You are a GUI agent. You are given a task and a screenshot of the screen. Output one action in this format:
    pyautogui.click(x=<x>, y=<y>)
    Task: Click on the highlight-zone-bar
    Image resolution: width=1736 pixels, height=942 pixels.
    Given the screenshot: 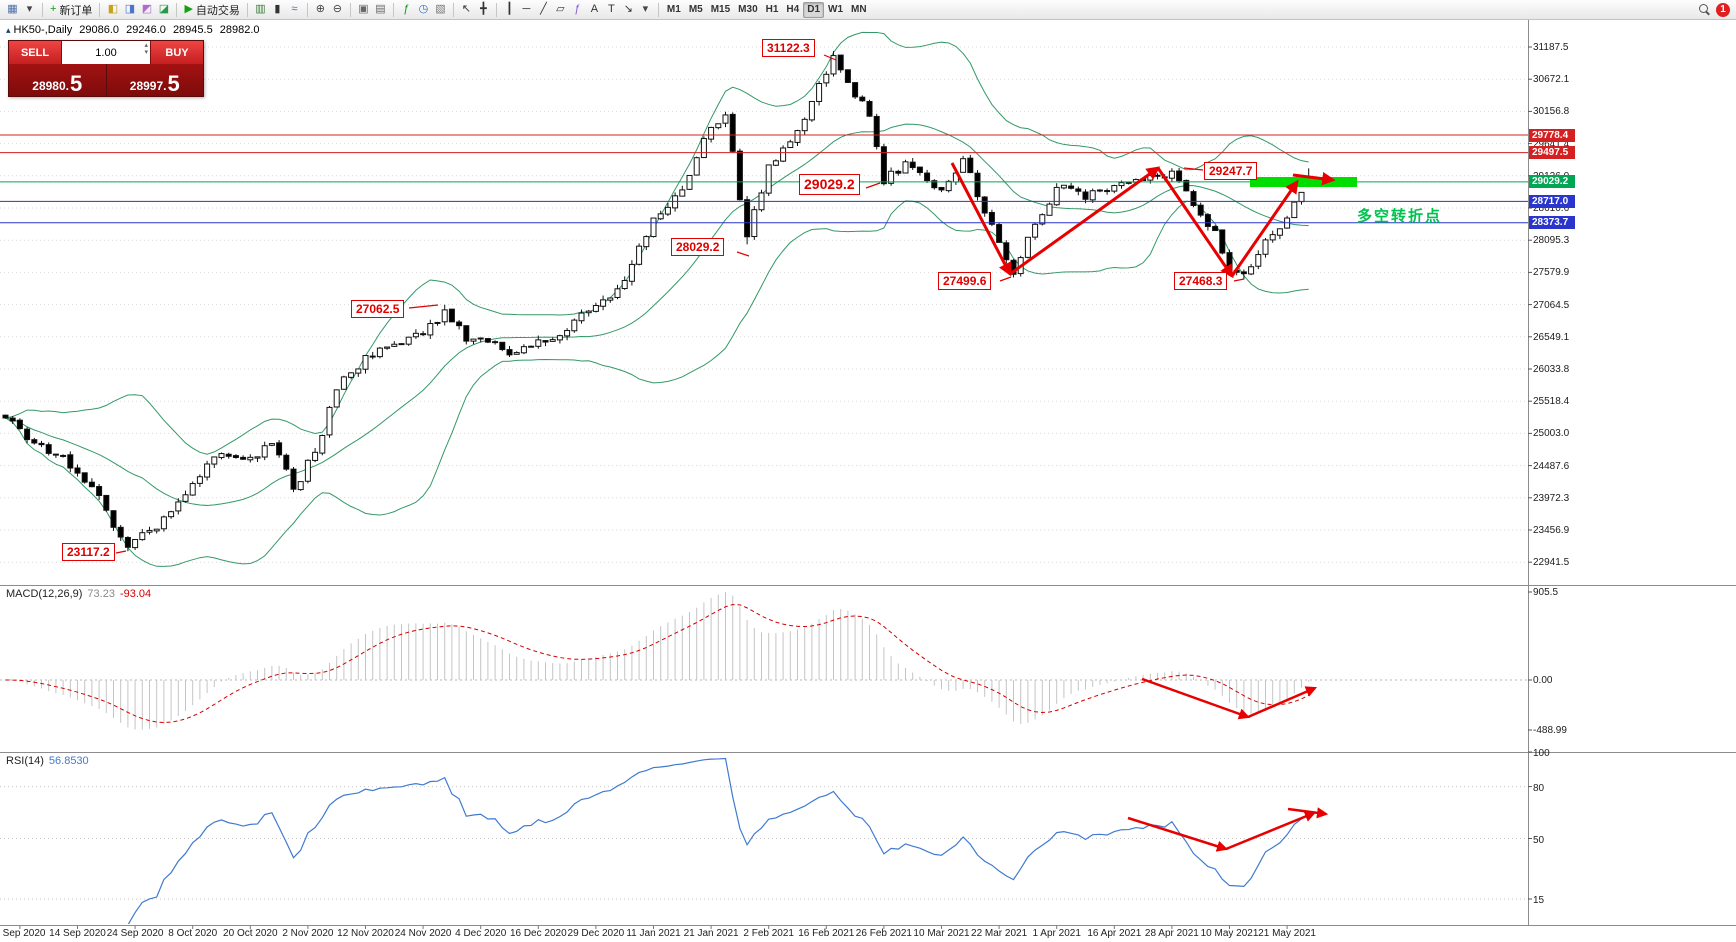 What is the action you would take?
    pyautogui.click(x=1303, y=182)
    